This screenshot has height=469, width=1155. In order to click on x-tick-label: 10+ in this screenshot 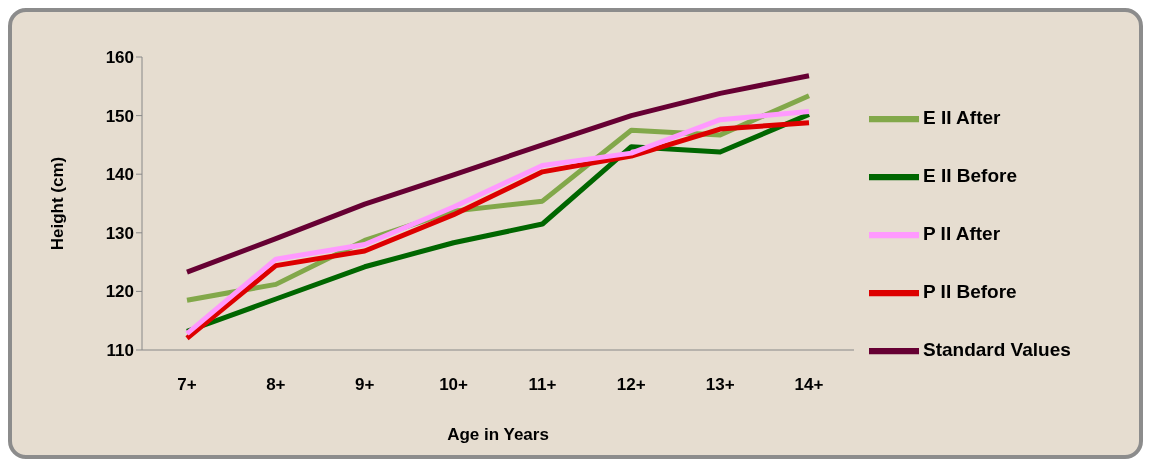, I will do `click(454, 385)`.